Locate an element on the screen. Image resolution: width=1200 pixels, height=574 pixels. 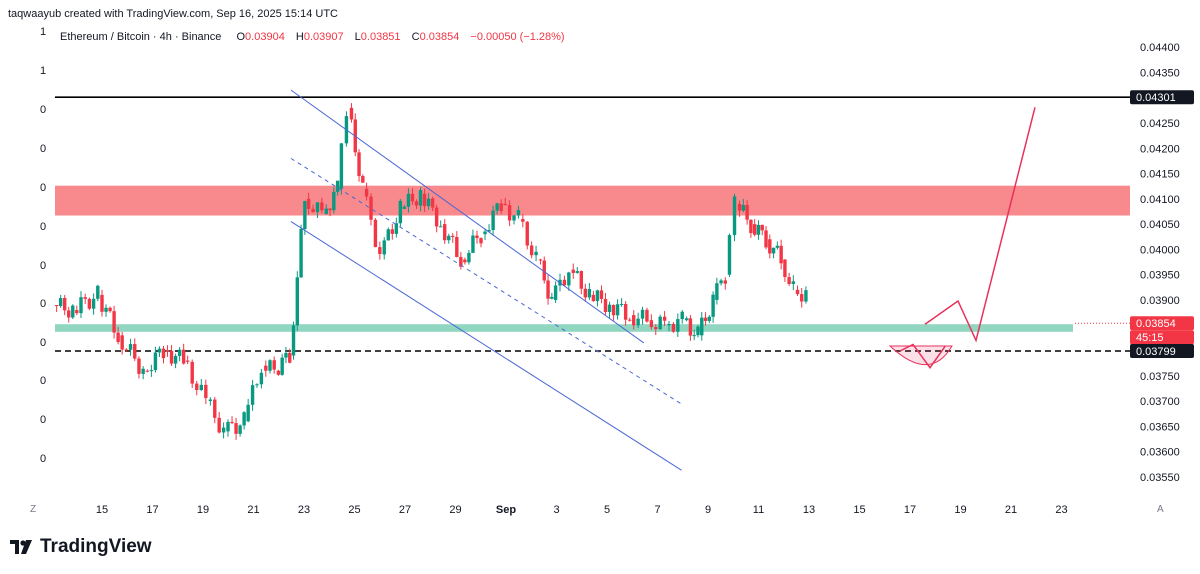
price-label-text: 0.03799 is located at coordinates (1156, 352).